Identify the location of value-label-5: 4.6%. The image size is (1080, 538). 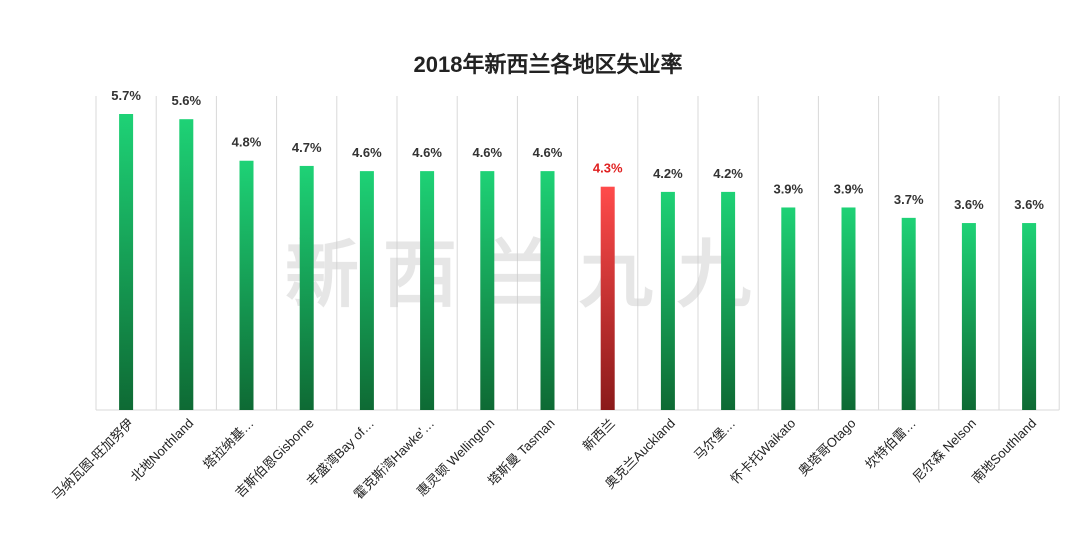
(367, 152).